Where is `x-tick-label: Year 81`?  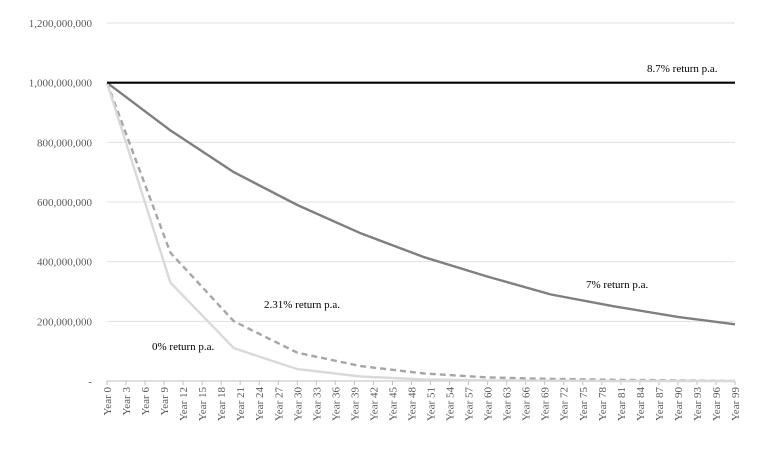
x-tick-label: Year 81 is located at coordinates (622, 404).